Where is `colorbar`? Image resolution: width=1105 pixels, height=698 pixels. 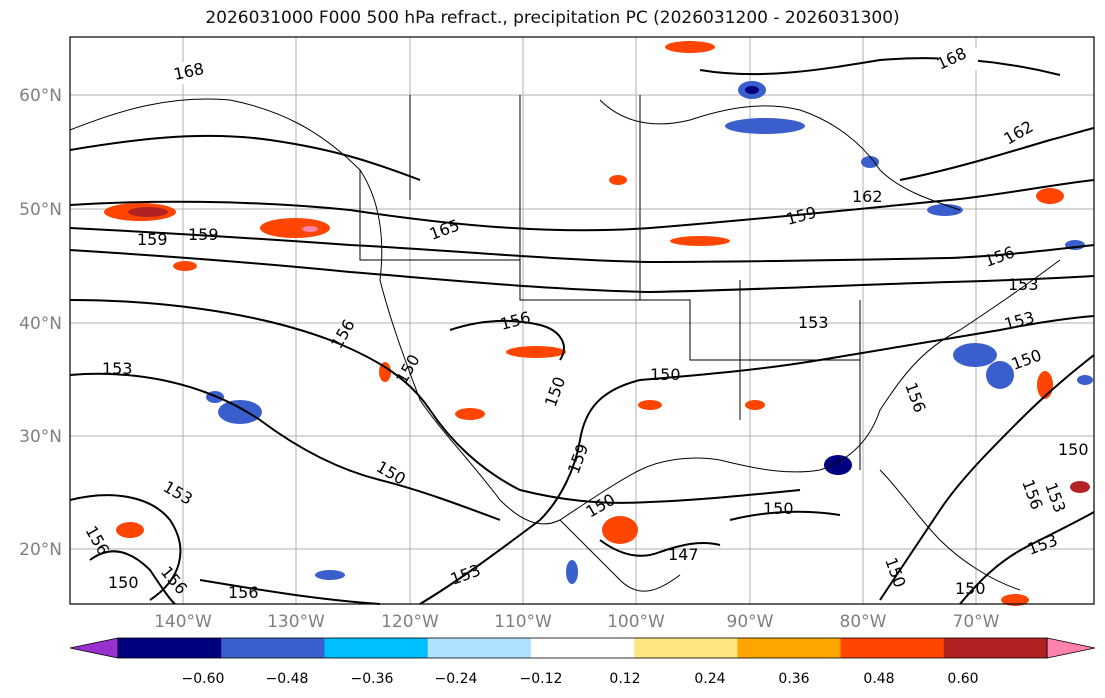 colorbar is located at coordinates (582, 648).